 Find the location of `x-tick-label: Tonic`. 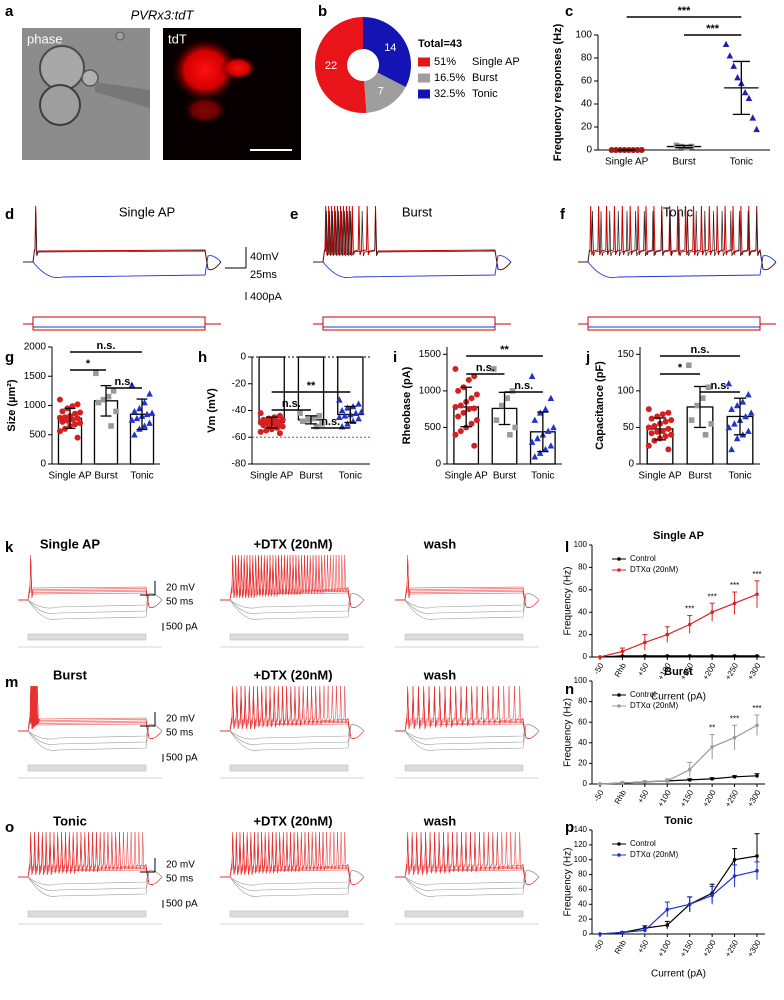

x-tick-label: Tonic is located at coordinates (141, 476).